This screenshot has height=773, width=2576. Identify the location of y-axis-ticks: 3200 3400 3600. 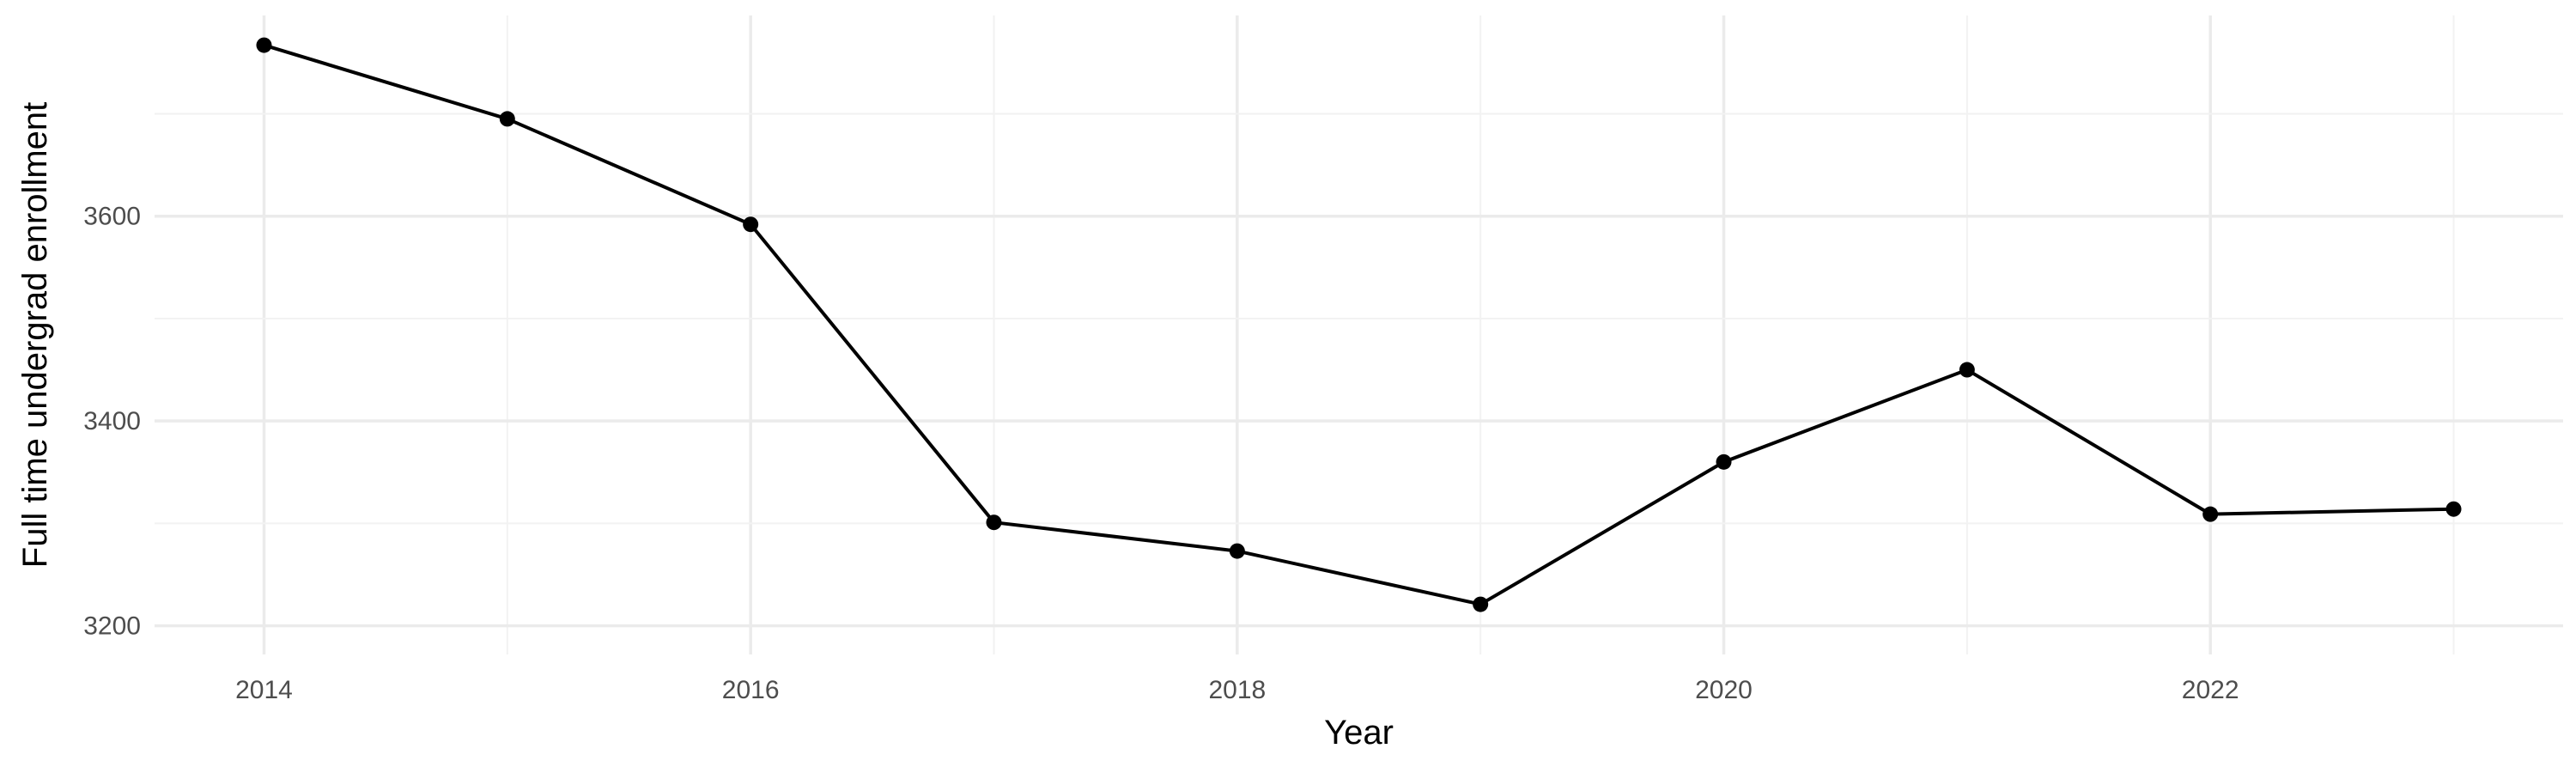
(112, 422).